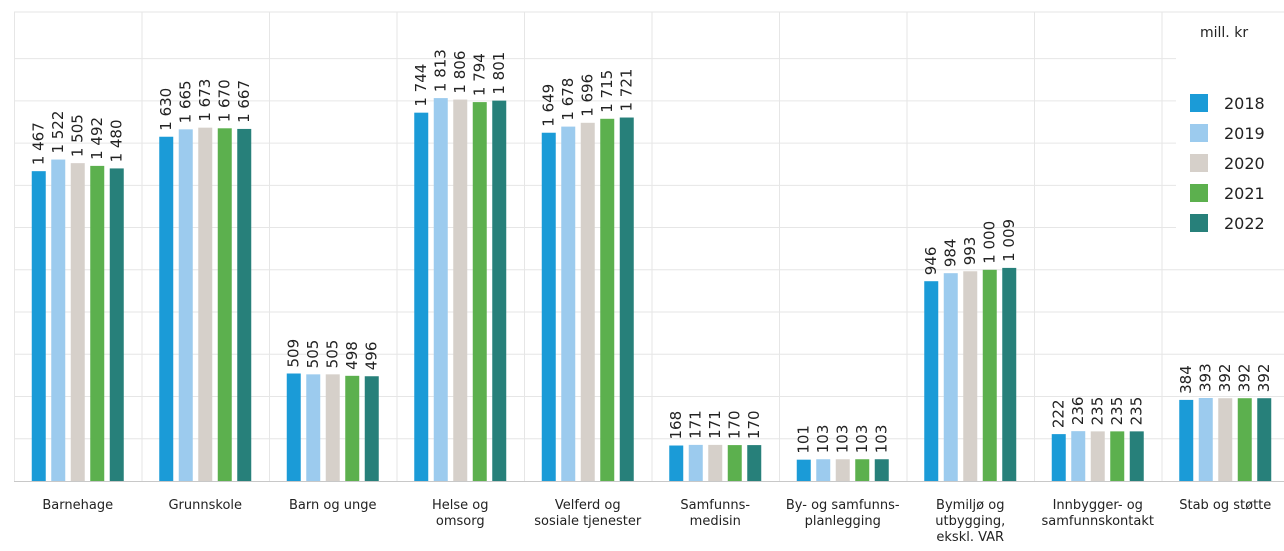  I want to click on data-label: 1 492, so click(97, 138).